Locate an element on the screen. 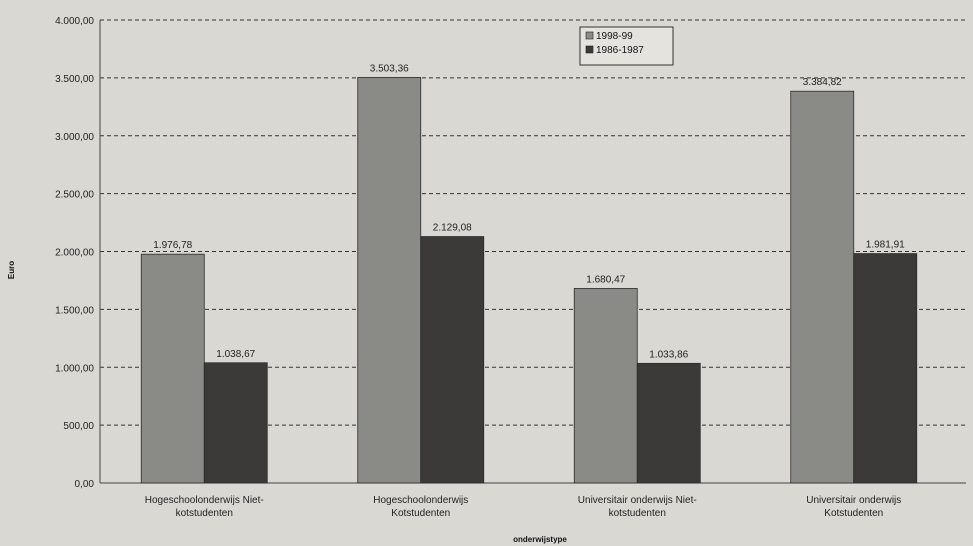 This screenshot has width=973, height=546. legend: 1998-99 1986-1987 is located at coordinates (626, 46).